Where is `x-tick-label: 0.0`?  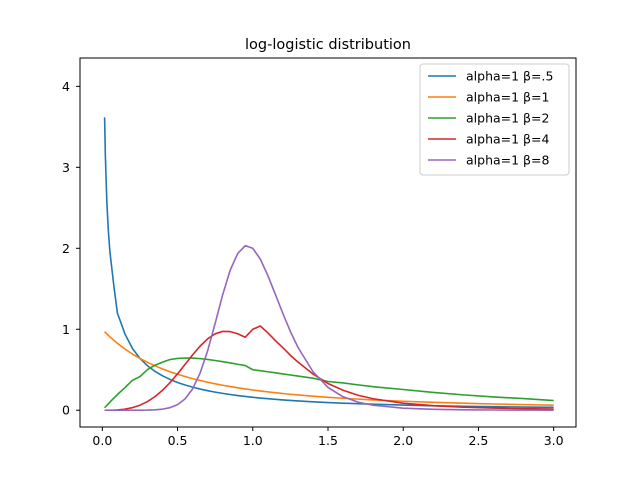
x-tick-label: 0.0 is located at coordinates (102, 440).